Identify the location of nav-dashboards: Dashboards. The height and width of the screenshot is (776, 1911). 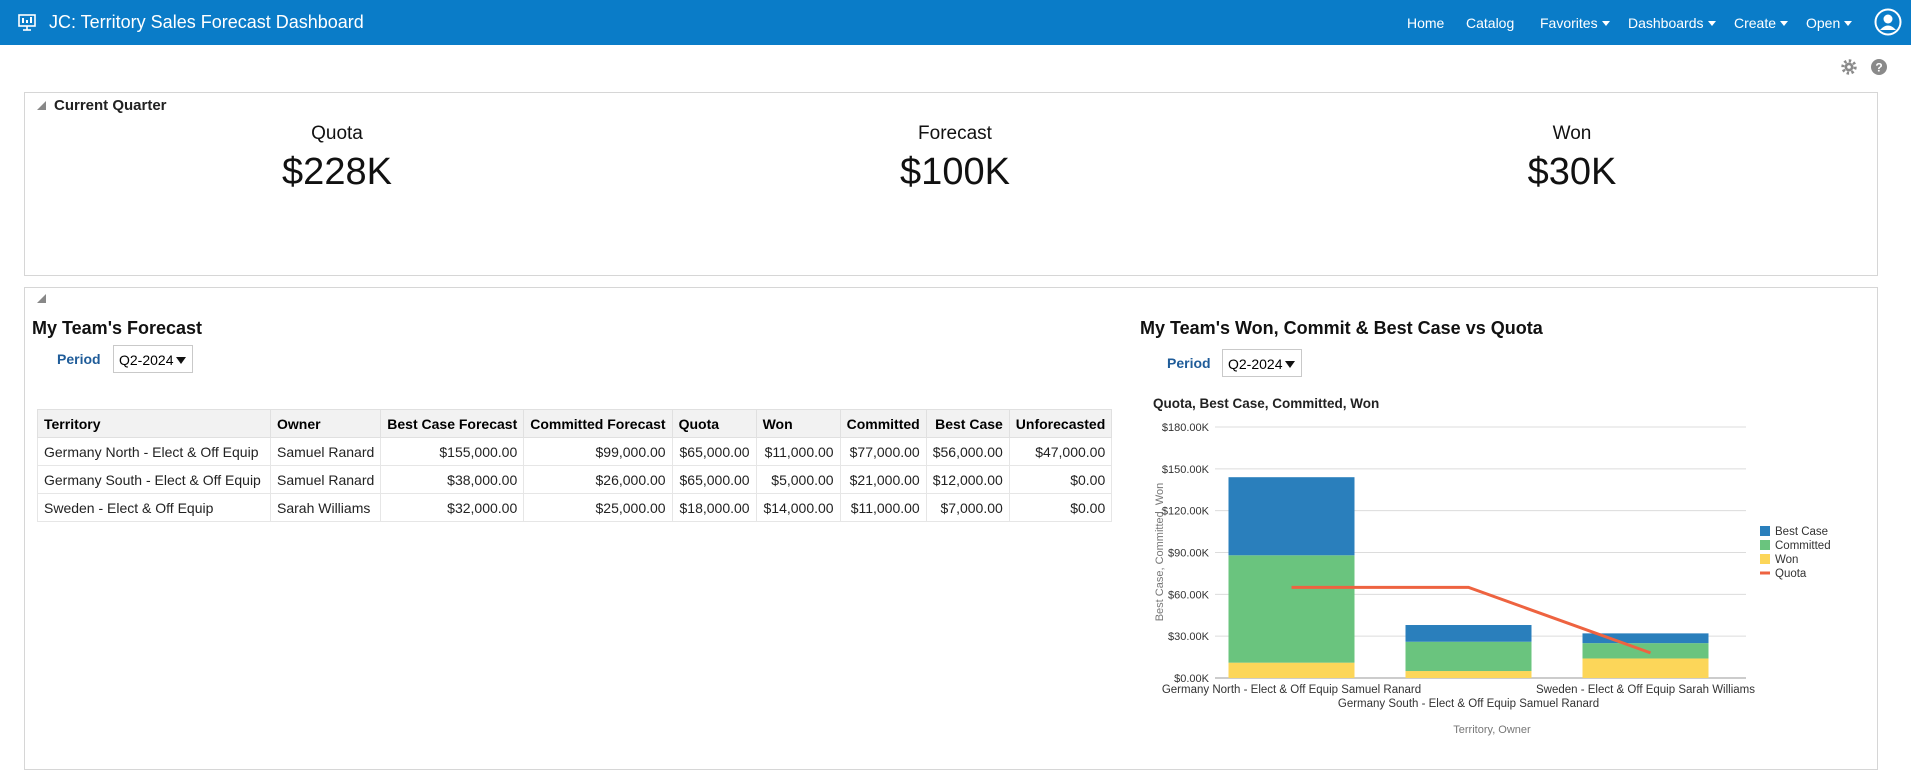
(1672, 23).